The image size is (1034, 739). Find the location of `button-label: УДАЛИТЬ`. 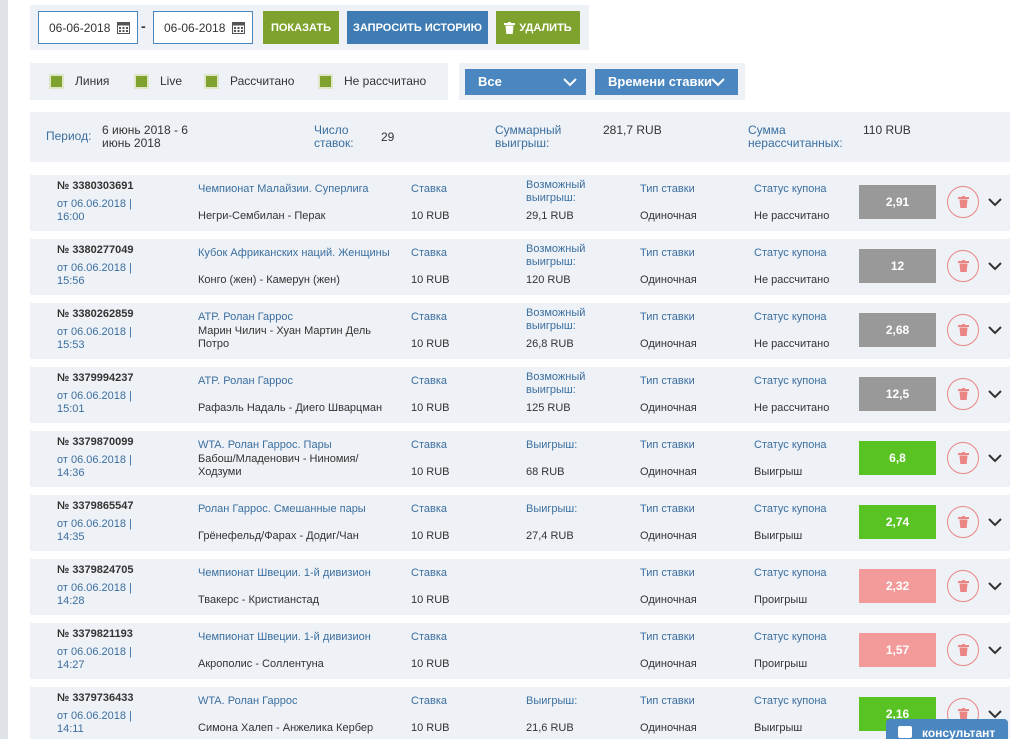

button-label: УДАЛИТЬ is located at coordinates (545, 27).